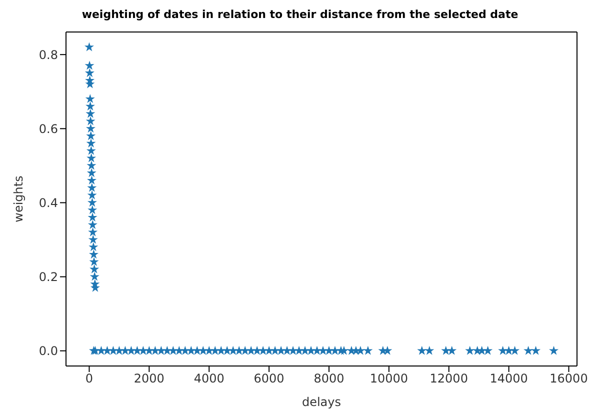 Image resolution: width=600 pixels, height=419 pixels. What do you see at coordinates (449, 379) in the screenshot?
I see `x-tick-label: 12000` at bounding box center [449, 379].